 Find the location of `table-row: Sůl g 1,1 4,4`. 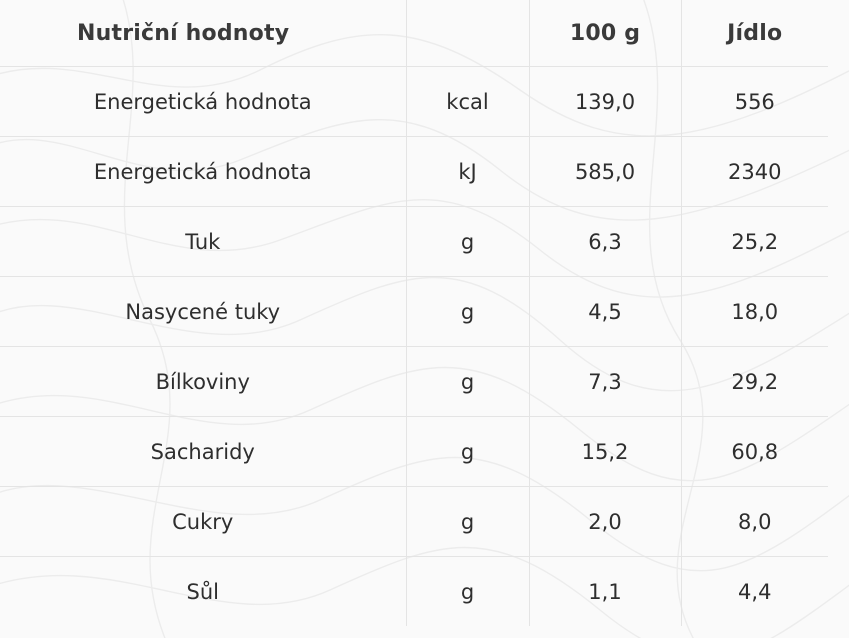

table-row: Sůl g 1,1 4,4 is located at coordinates (414, 591).